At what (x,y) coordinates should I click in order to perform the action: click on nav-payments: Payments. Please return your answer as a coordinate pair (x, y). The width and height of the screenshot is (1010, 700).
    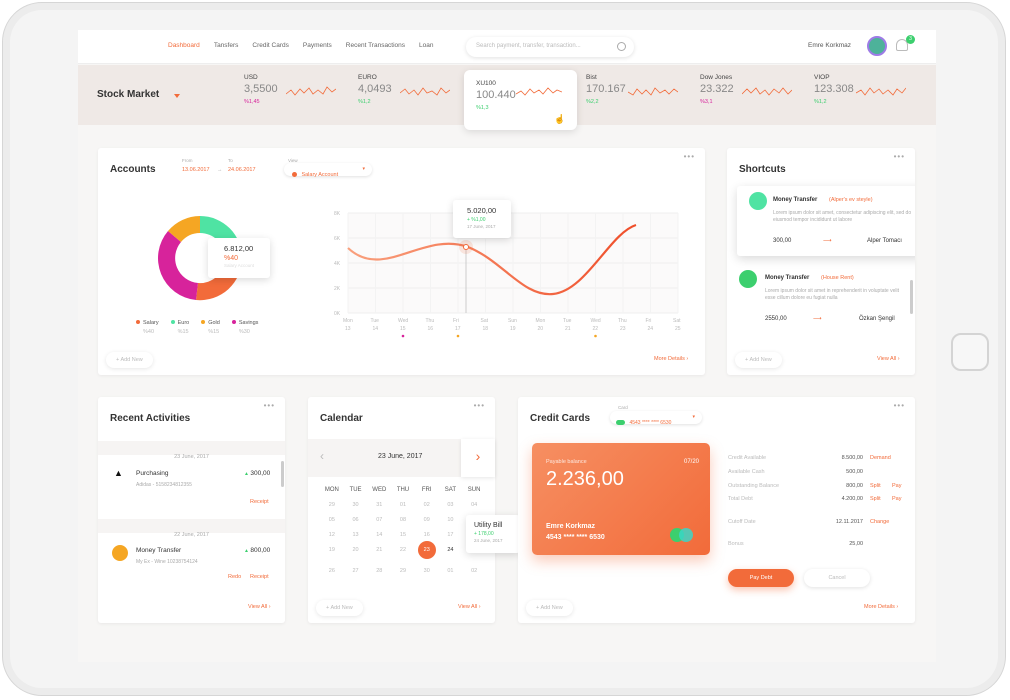
    Looking at the image, I should click on (317, 45).